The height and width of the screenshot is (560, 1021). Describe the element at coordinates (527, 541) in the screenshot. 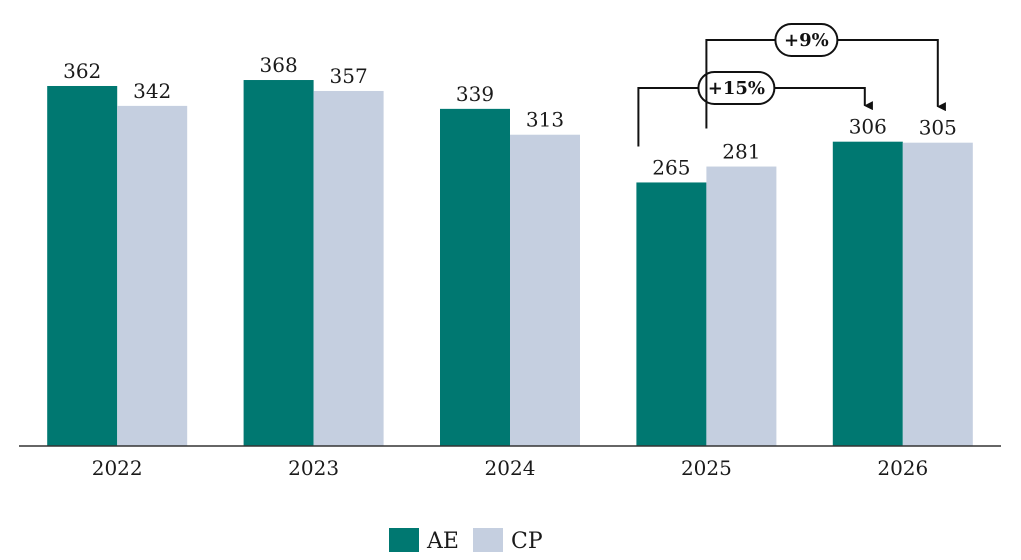

I see `legend-label-cp: CP` at that location.